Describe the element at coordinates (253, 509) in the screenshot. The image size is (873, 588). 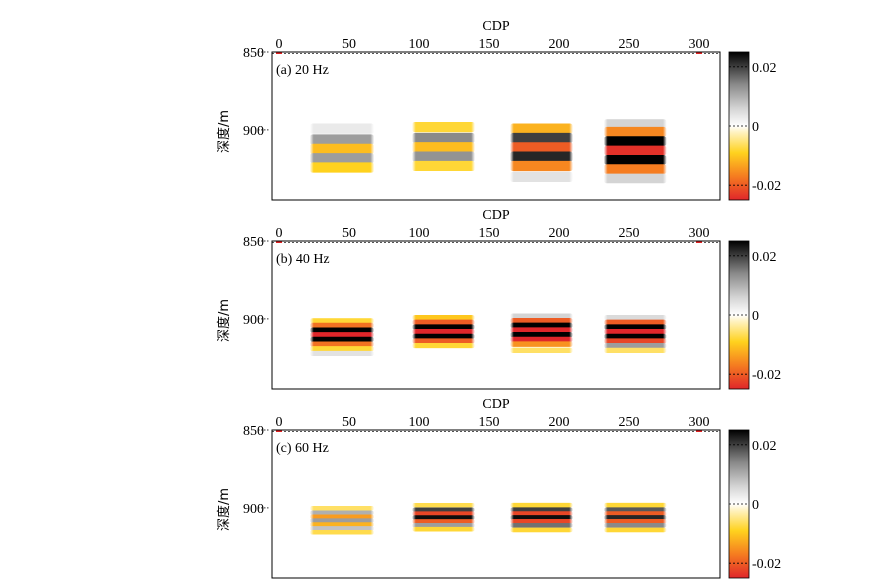
I see `y-tick-label: 900` at that location.